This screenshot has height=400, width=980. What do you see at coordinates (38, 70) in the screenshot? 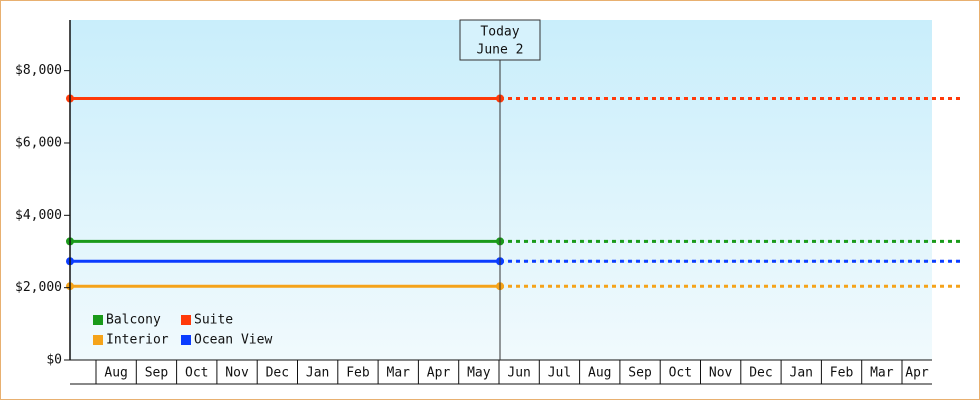
I see `y-tick-label: $8,000` at bounding box center [38, 70].